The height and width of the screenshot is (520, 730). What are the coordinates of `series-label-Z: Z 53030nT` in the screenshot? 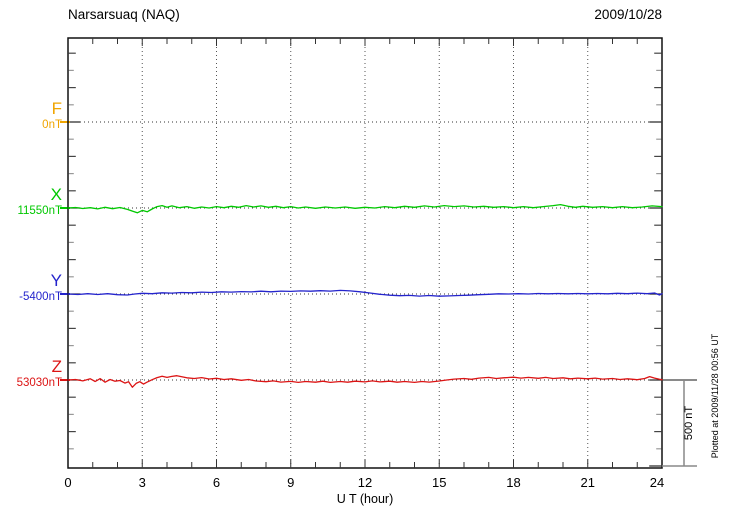 It's located at (31, 374).